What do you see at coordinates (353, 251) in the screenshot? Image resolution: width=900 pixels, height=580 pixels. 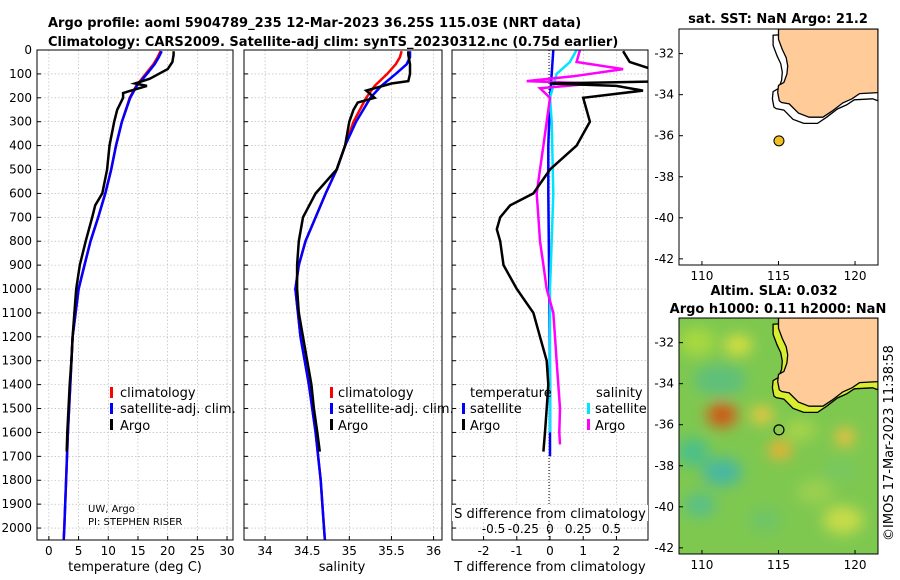 I see `salinity-argo-line` at bounding box center [353, 251].